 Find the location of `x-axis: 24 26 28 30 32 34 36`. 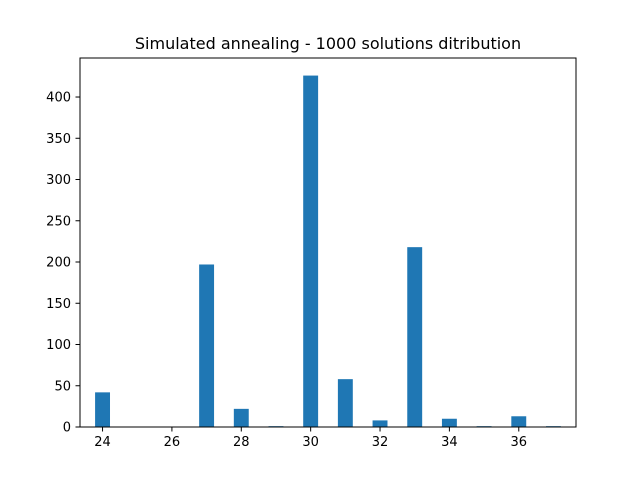

x-axis: 24 26 28 30 32 34 36 is located at coordinates (310, 438).